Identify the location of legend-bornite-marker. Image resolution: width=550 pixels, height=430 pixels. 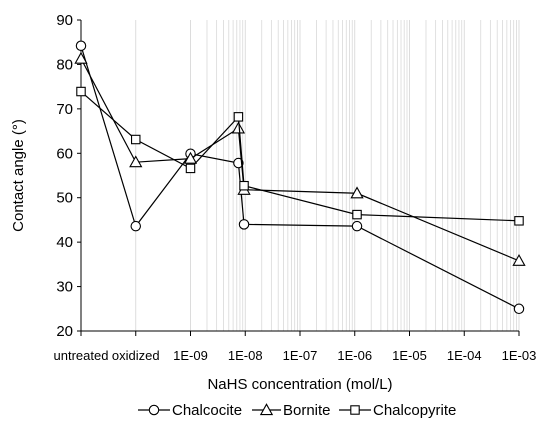
(266, 409).